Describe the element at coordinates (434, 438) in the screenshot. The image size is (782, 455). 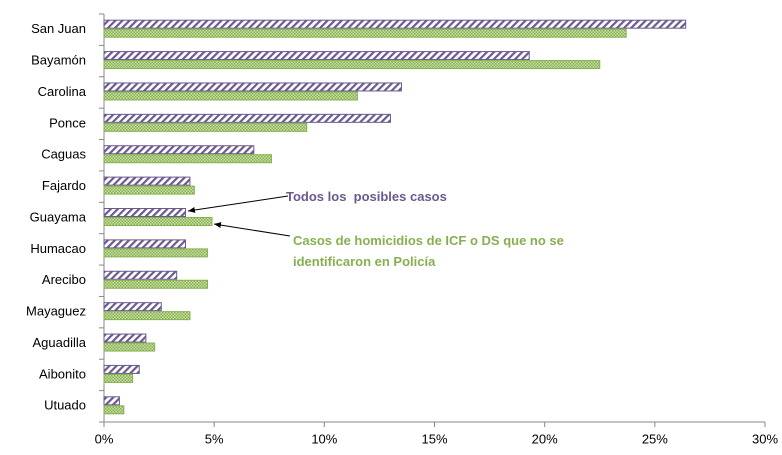
I see `x-tick-label: 15%` at that location.